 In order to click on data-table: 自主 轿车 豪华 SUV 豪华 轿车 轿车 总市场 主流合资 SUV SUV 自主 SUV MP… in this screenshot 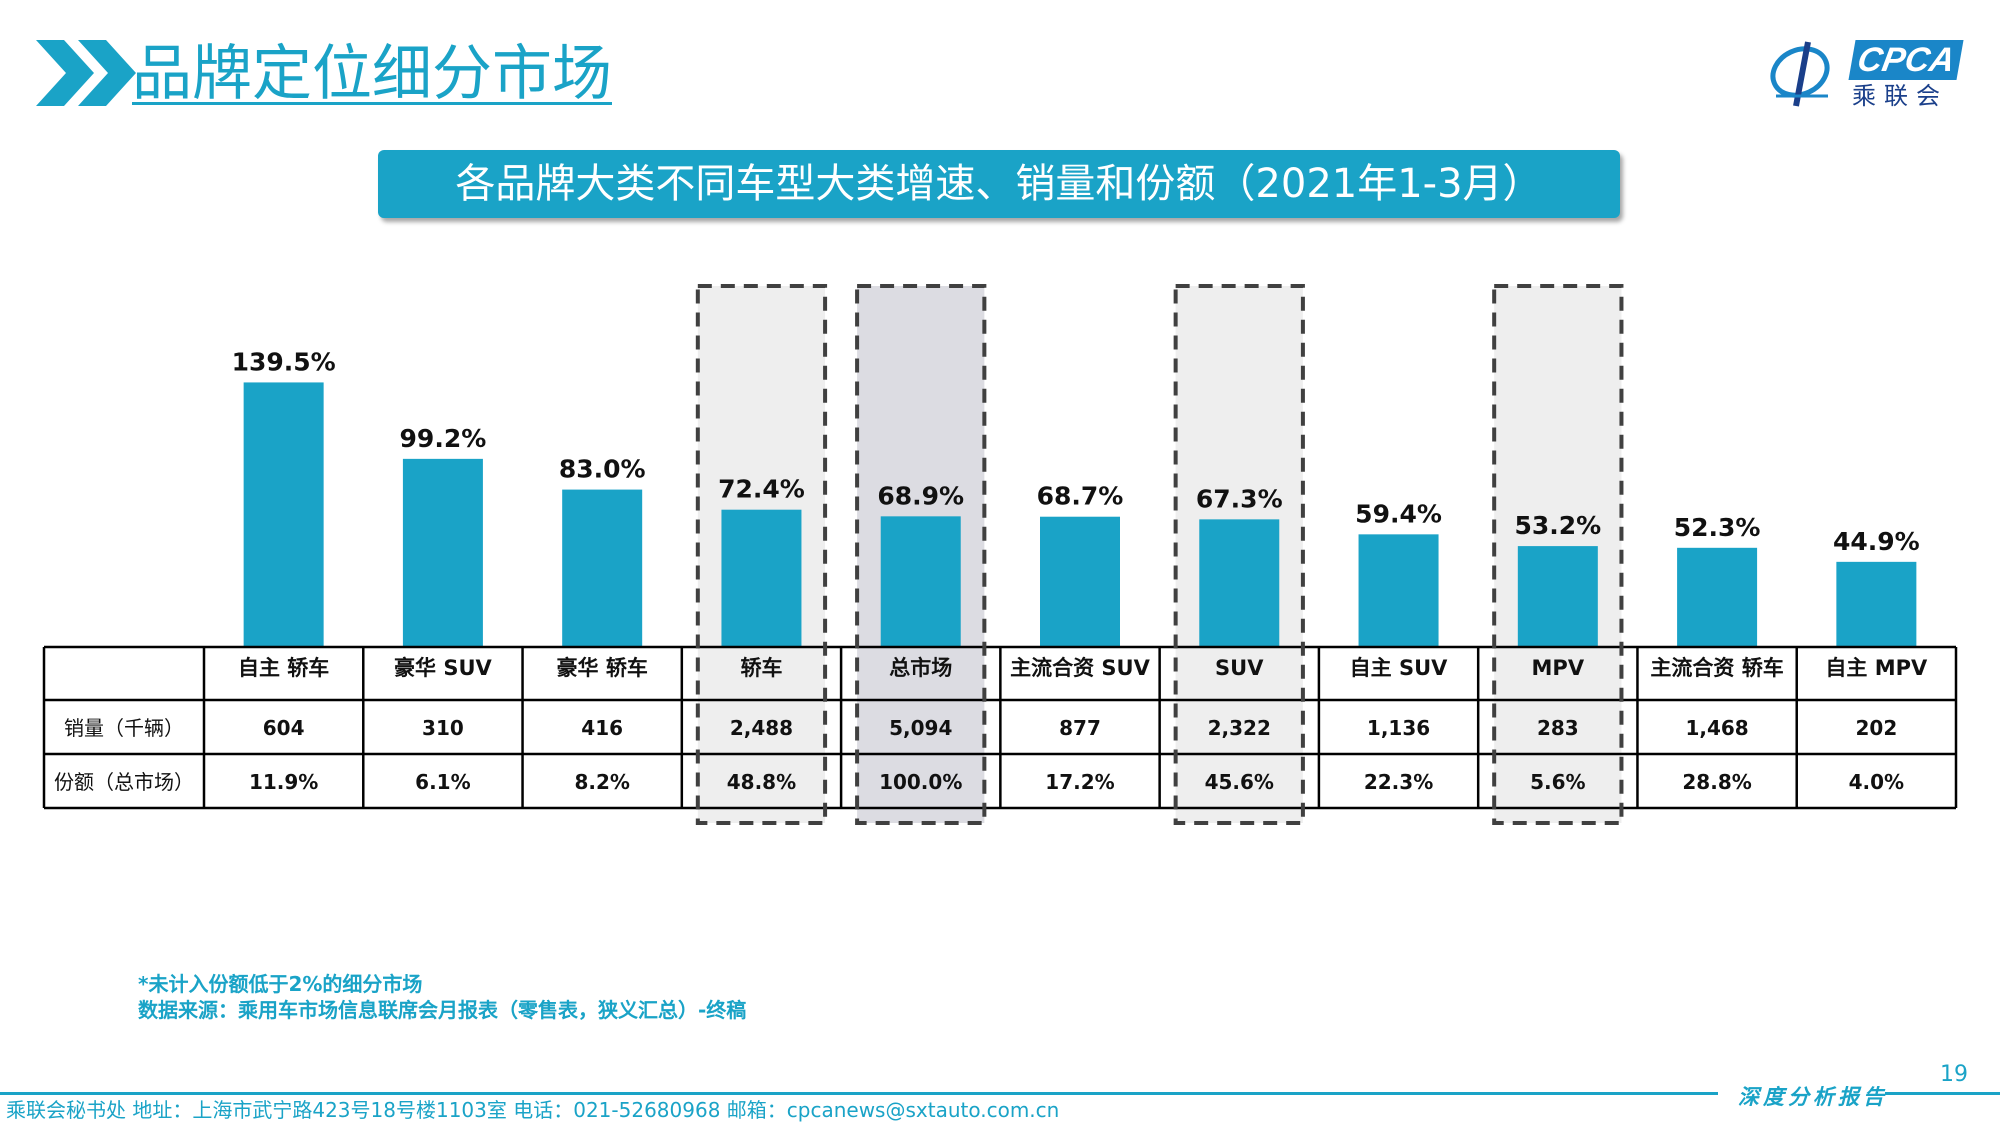, I will do `click(1000, 727)`.